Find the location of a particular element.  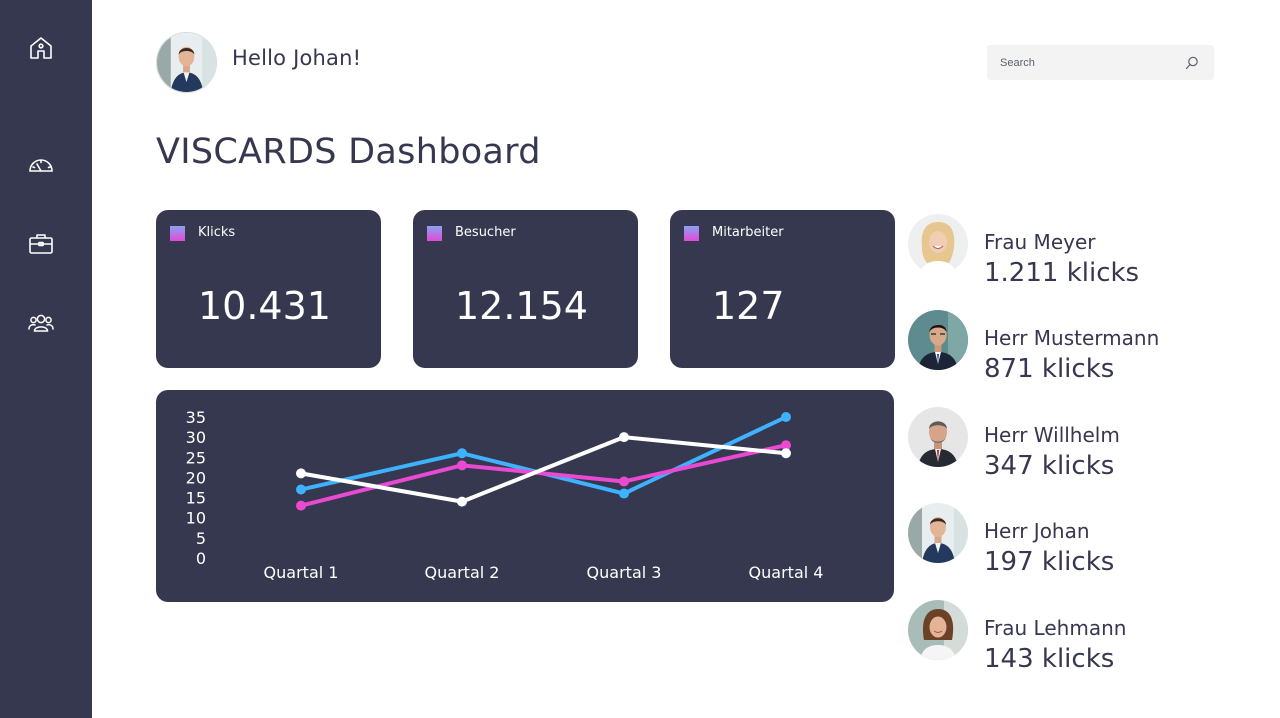

person-klicks: 197 klicks is located at coordinates (1049, 562).